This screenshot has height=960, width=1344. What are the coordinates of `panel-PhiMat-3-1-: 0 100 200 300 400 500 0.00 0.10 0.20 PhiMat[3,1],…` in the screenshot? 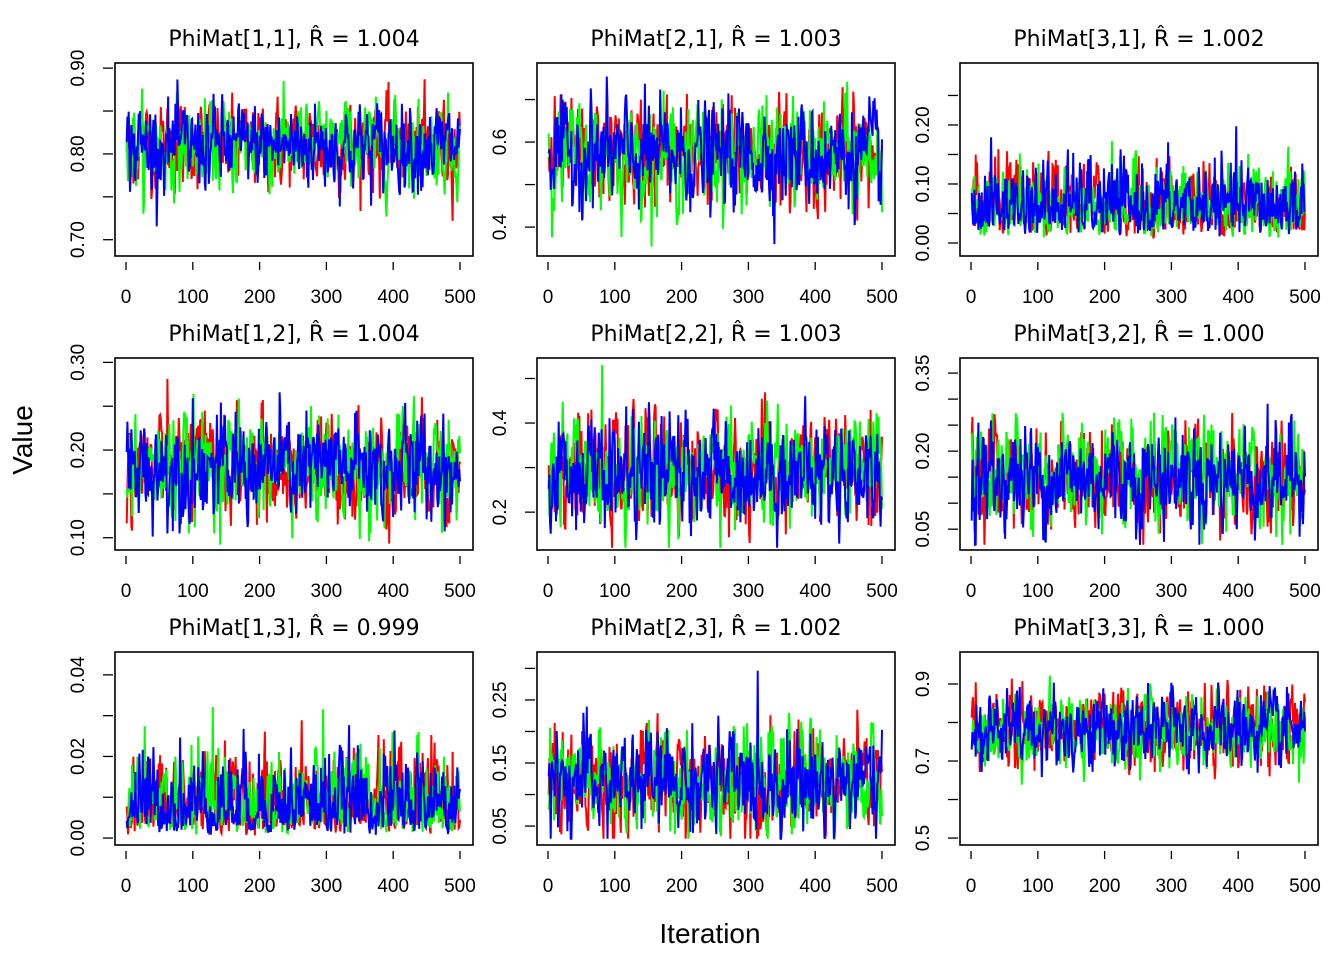 It's located at (1117, 167).